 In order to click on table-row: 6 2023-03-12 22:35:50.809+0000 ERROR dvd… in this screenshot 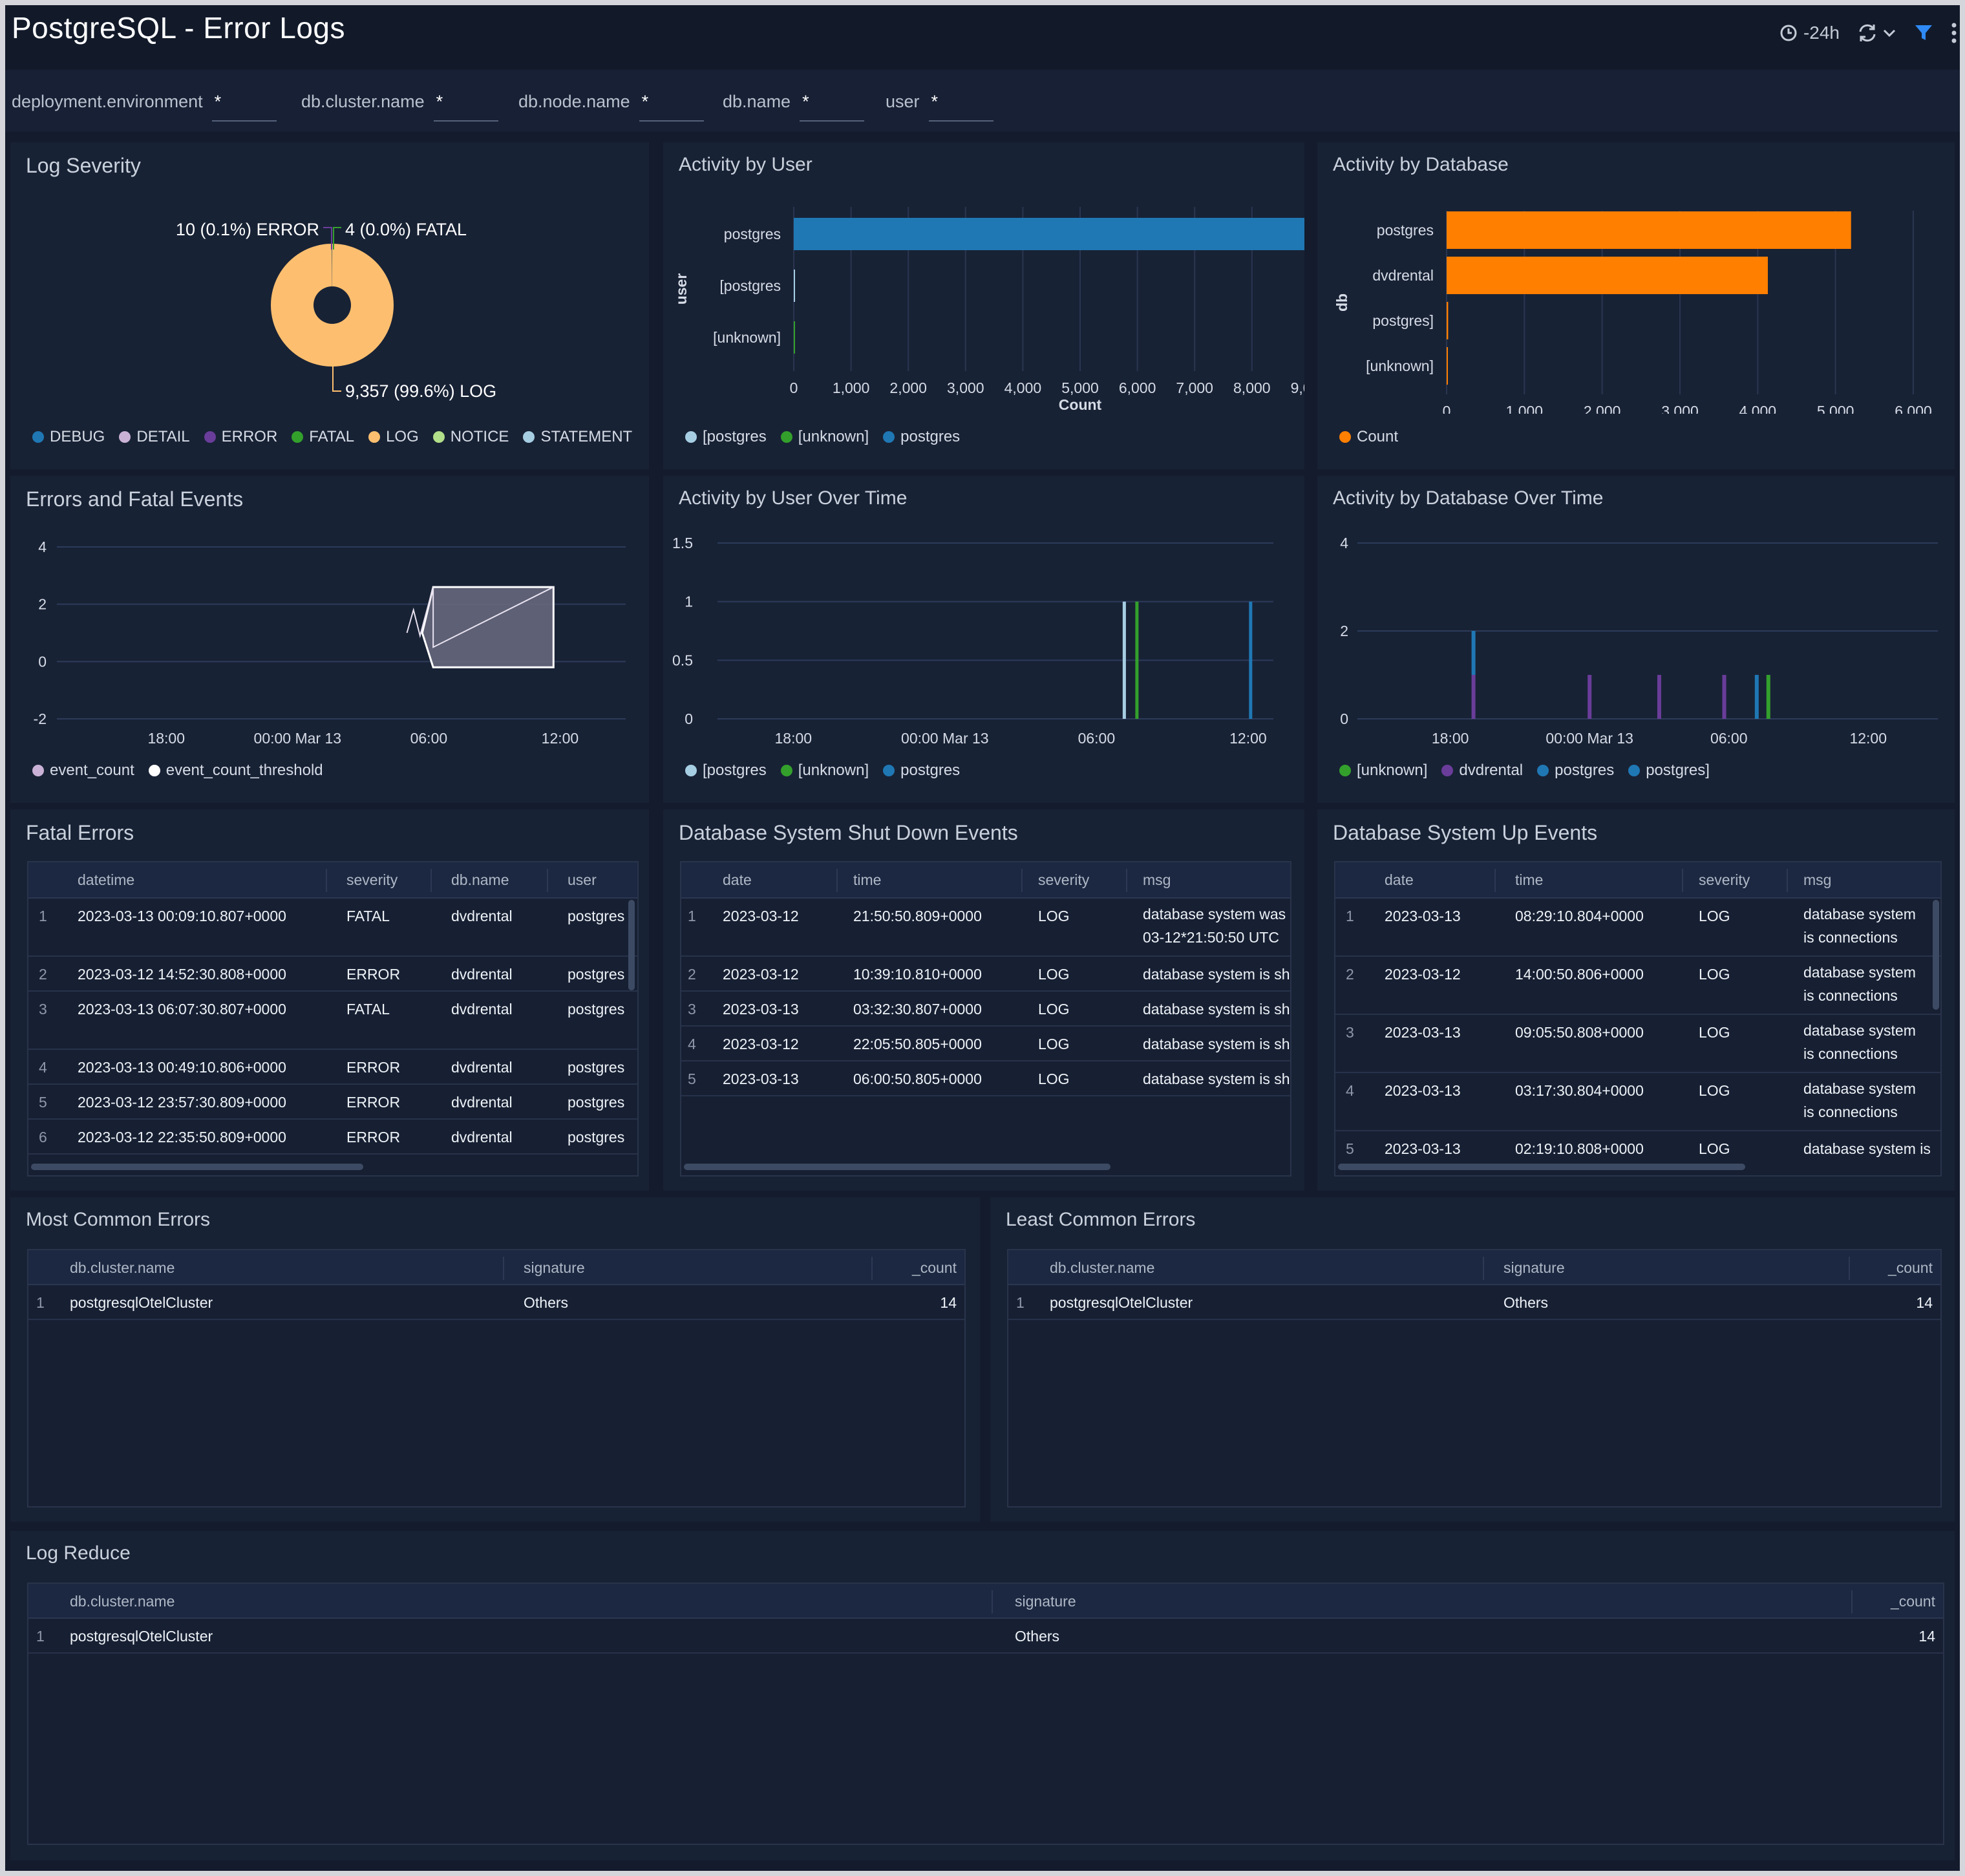, I will do `click(333, 1138)`.